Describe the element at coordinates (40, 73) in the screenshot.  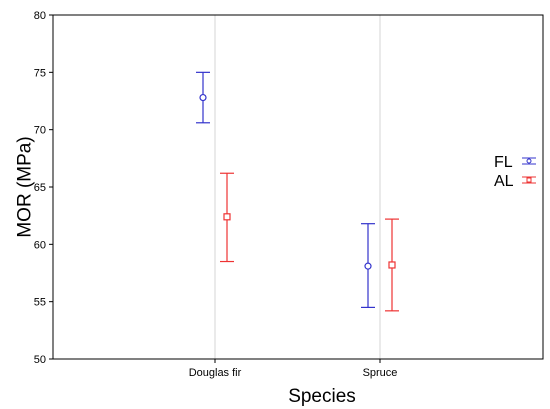
I see `y-tick-label: 75` at that location.